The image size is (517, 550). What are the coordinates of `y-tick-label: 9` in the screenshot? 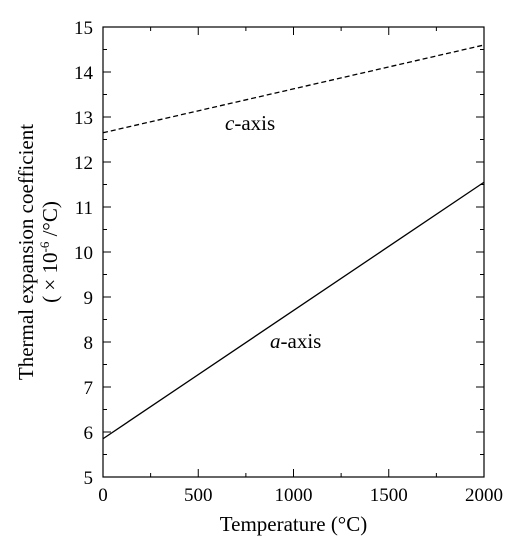 It's located at (89, 298).